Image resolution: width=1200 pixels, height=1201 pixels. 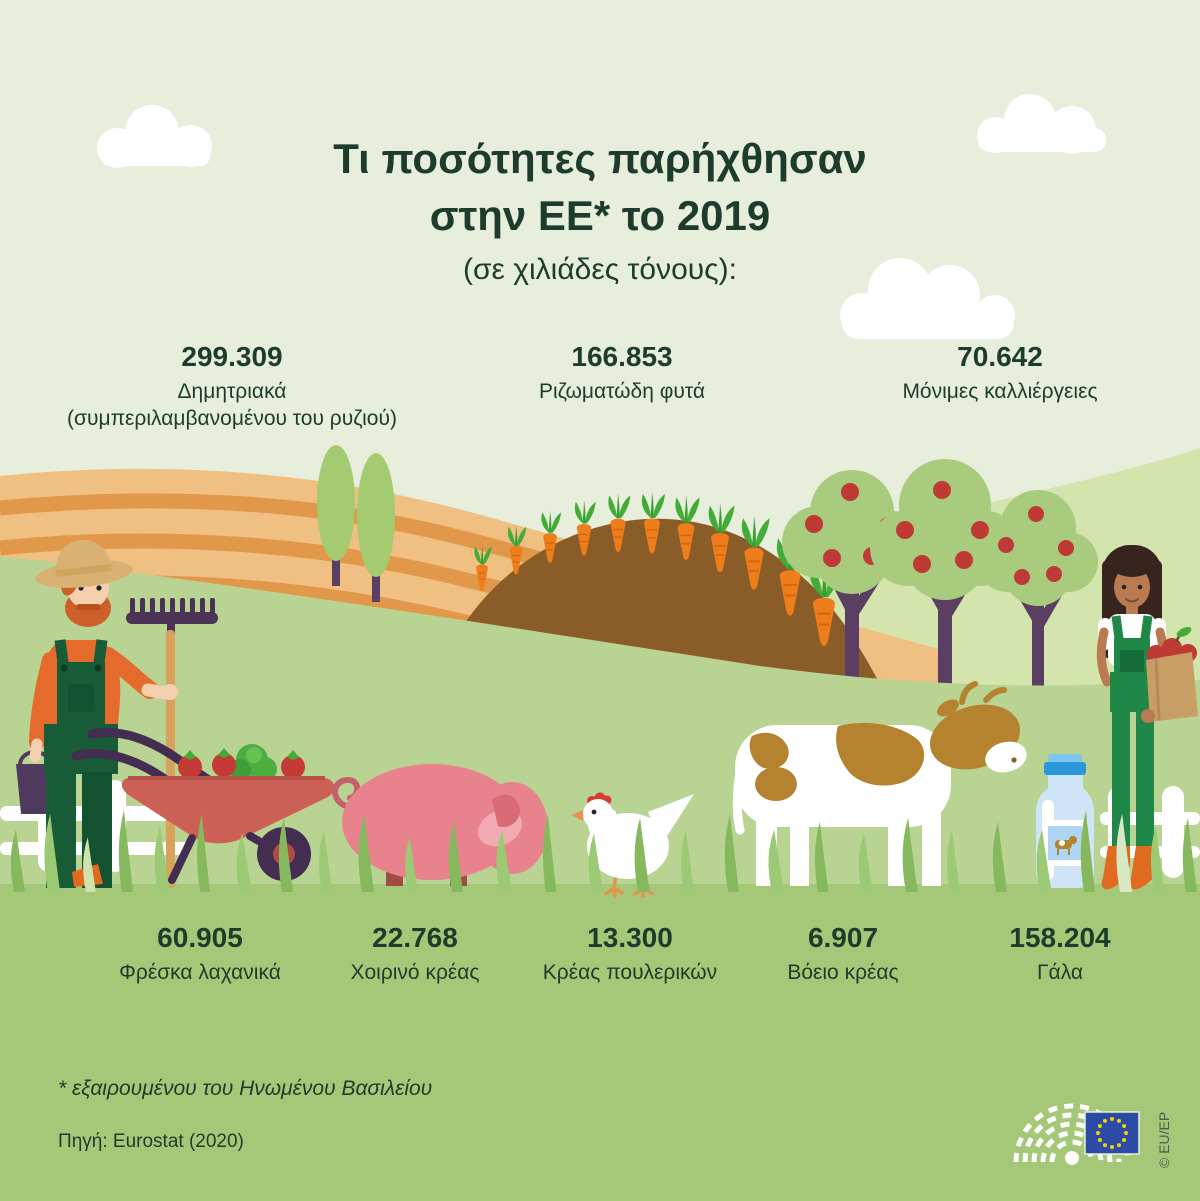 I want to click on stat-label: Μόνιμες καλλιέργειες, so click(x=1000, y=391).